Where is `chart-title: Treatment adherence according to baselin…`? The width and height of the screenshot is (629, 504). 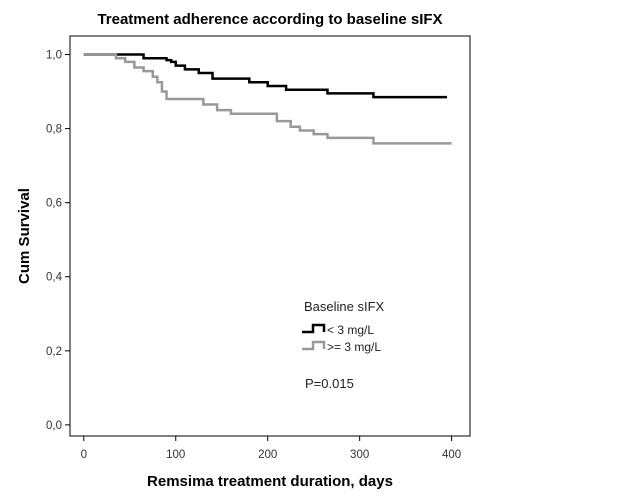 chart-title: Treatment adherence according to baselin… is located at coordinates (269, 19).